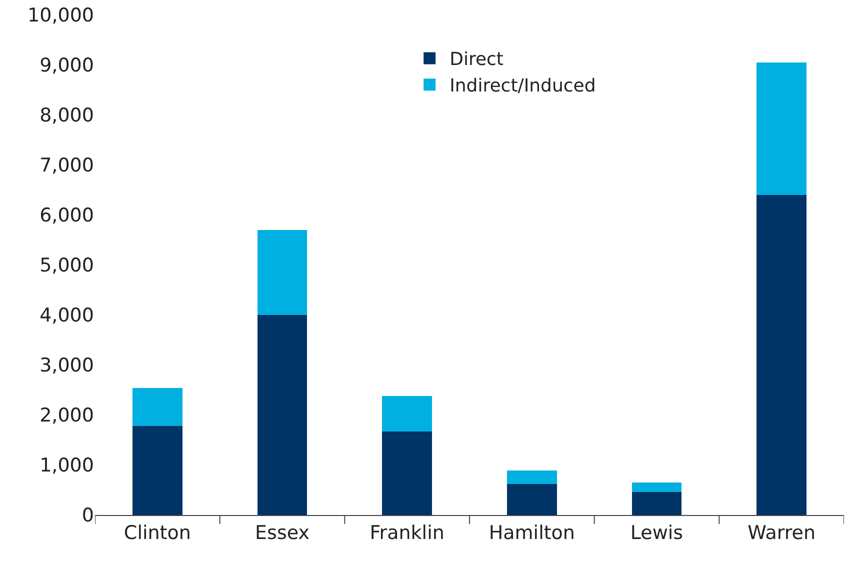 The width and height of the screenshot is (849, 565). What do you see at coordinates (67, 215) in the screenshot?
I see `y-tick-label: 6,000` at bounding box center [67, 215].